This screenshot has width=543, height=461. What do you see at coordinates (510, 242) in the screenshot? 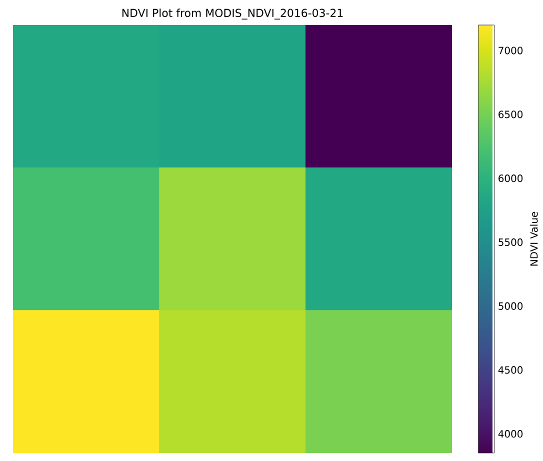
I see `color-bar-label: 5500` at bounding box center [510, 242].